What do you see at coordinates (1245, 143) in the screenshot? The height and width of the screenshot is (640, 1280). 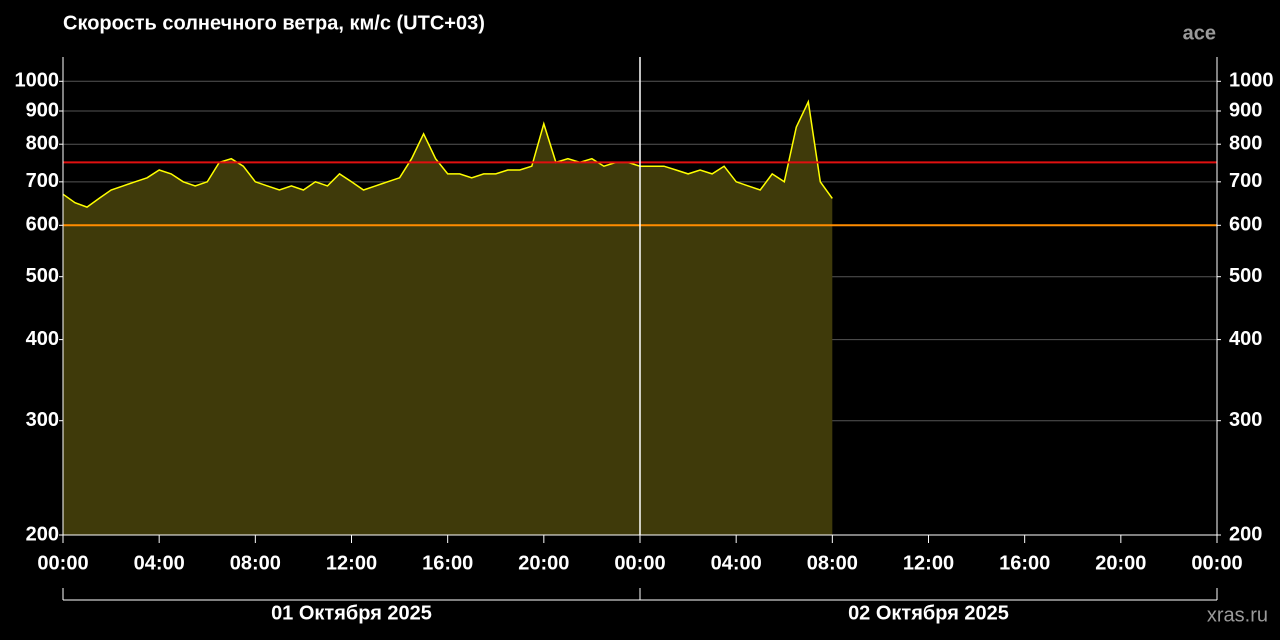 I see `y2-tick-label: 800` at bounding box center [1245, 143].